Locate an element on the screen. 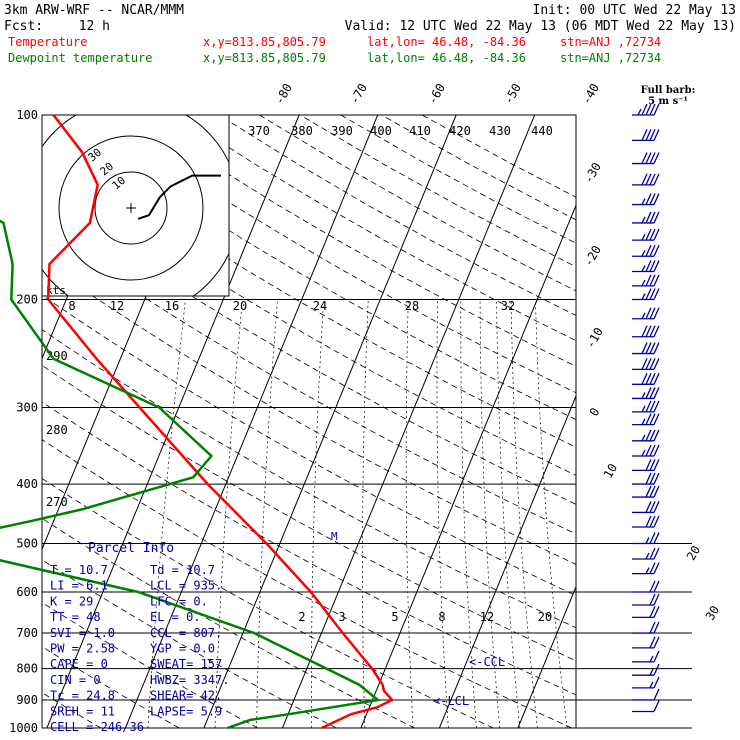 This screenshot has height=740, width=740. mixing-ratio-label: 3 is located at coordinates (341, 617).